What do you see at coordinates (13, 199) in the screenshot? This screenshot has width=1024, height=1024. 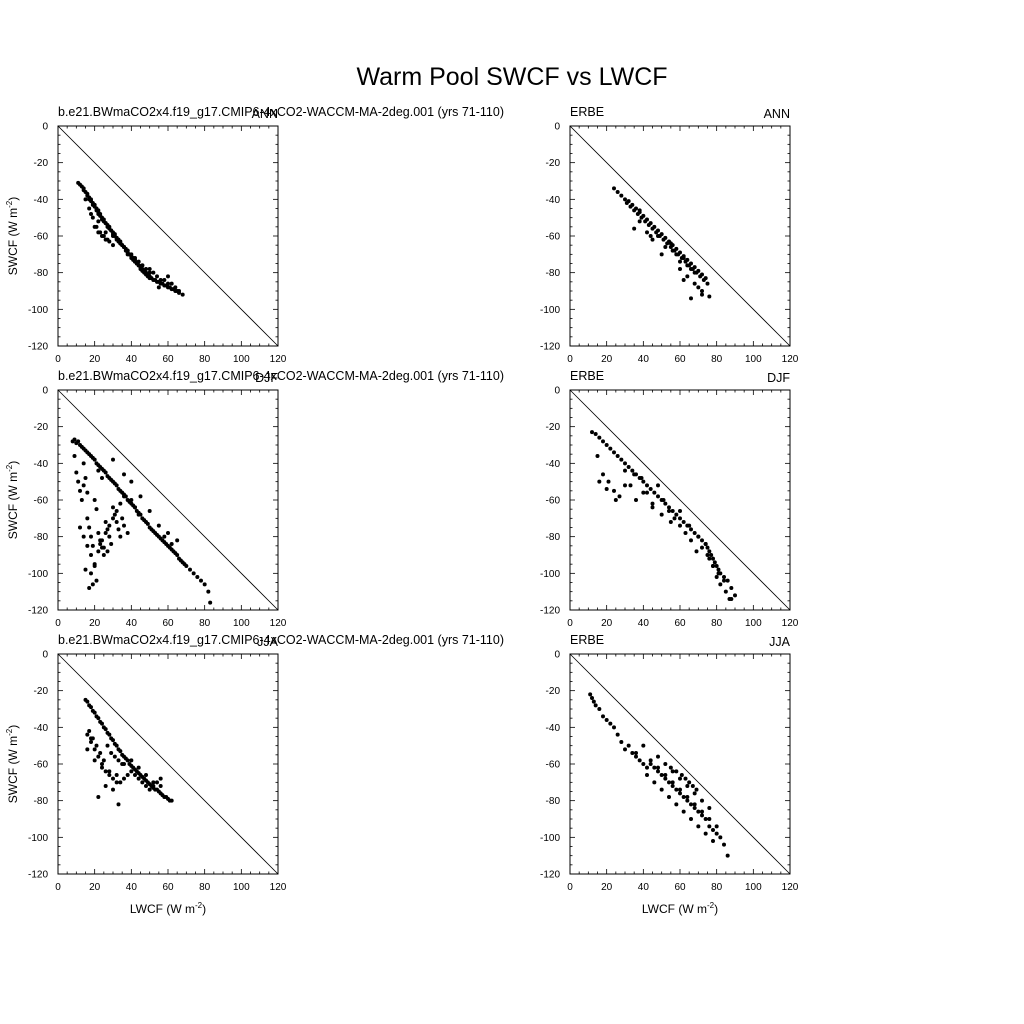 I see `y-axis-label-tail: )` at bounding box center [13, 199].